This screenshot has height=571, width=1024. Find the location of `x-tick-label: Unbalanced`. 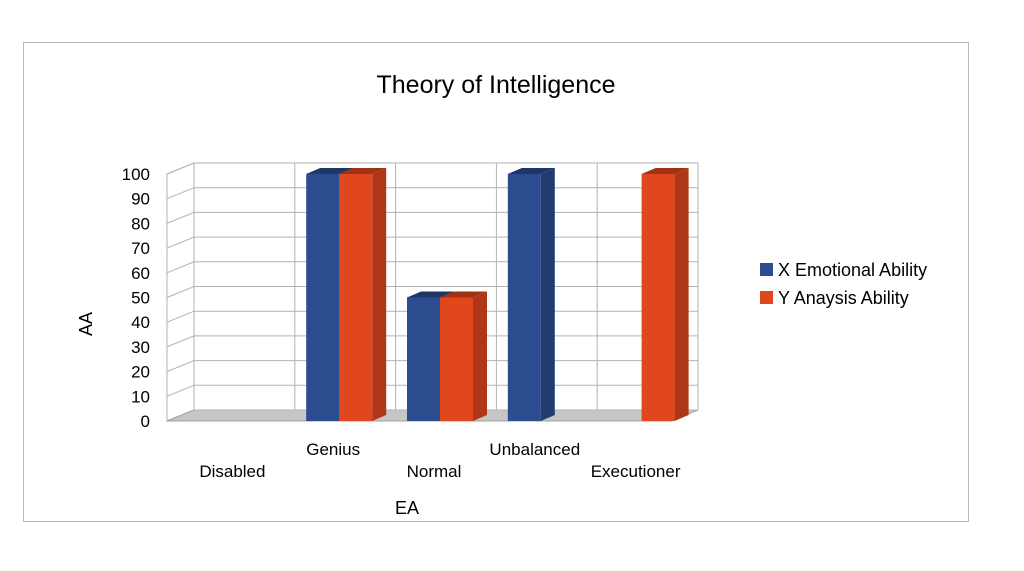

x-tick-label: Unbalanced is located at coordinates (534, 449).